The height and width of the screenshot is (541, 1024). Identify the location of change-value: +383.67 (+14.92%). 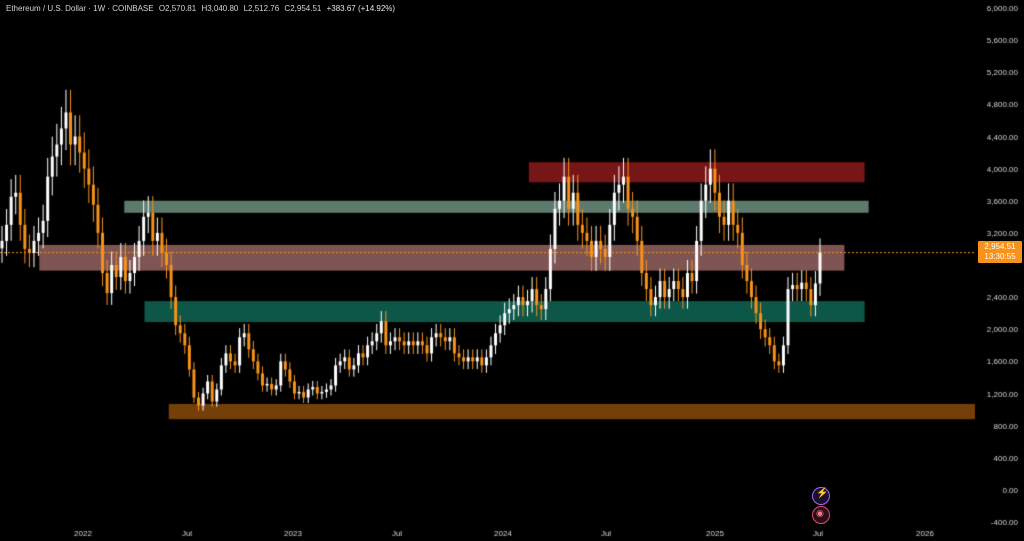
(361, 8).